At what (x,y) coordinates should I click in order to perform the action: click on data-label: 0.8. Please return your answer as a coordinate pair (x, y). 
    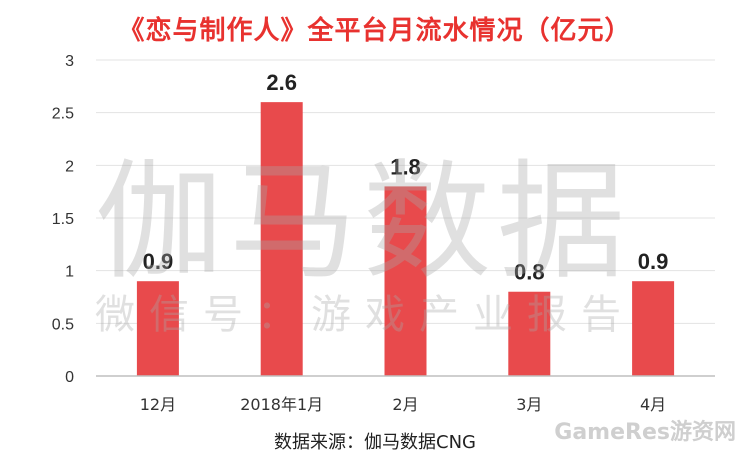
    Looking at the image, I should click on (529, 272).